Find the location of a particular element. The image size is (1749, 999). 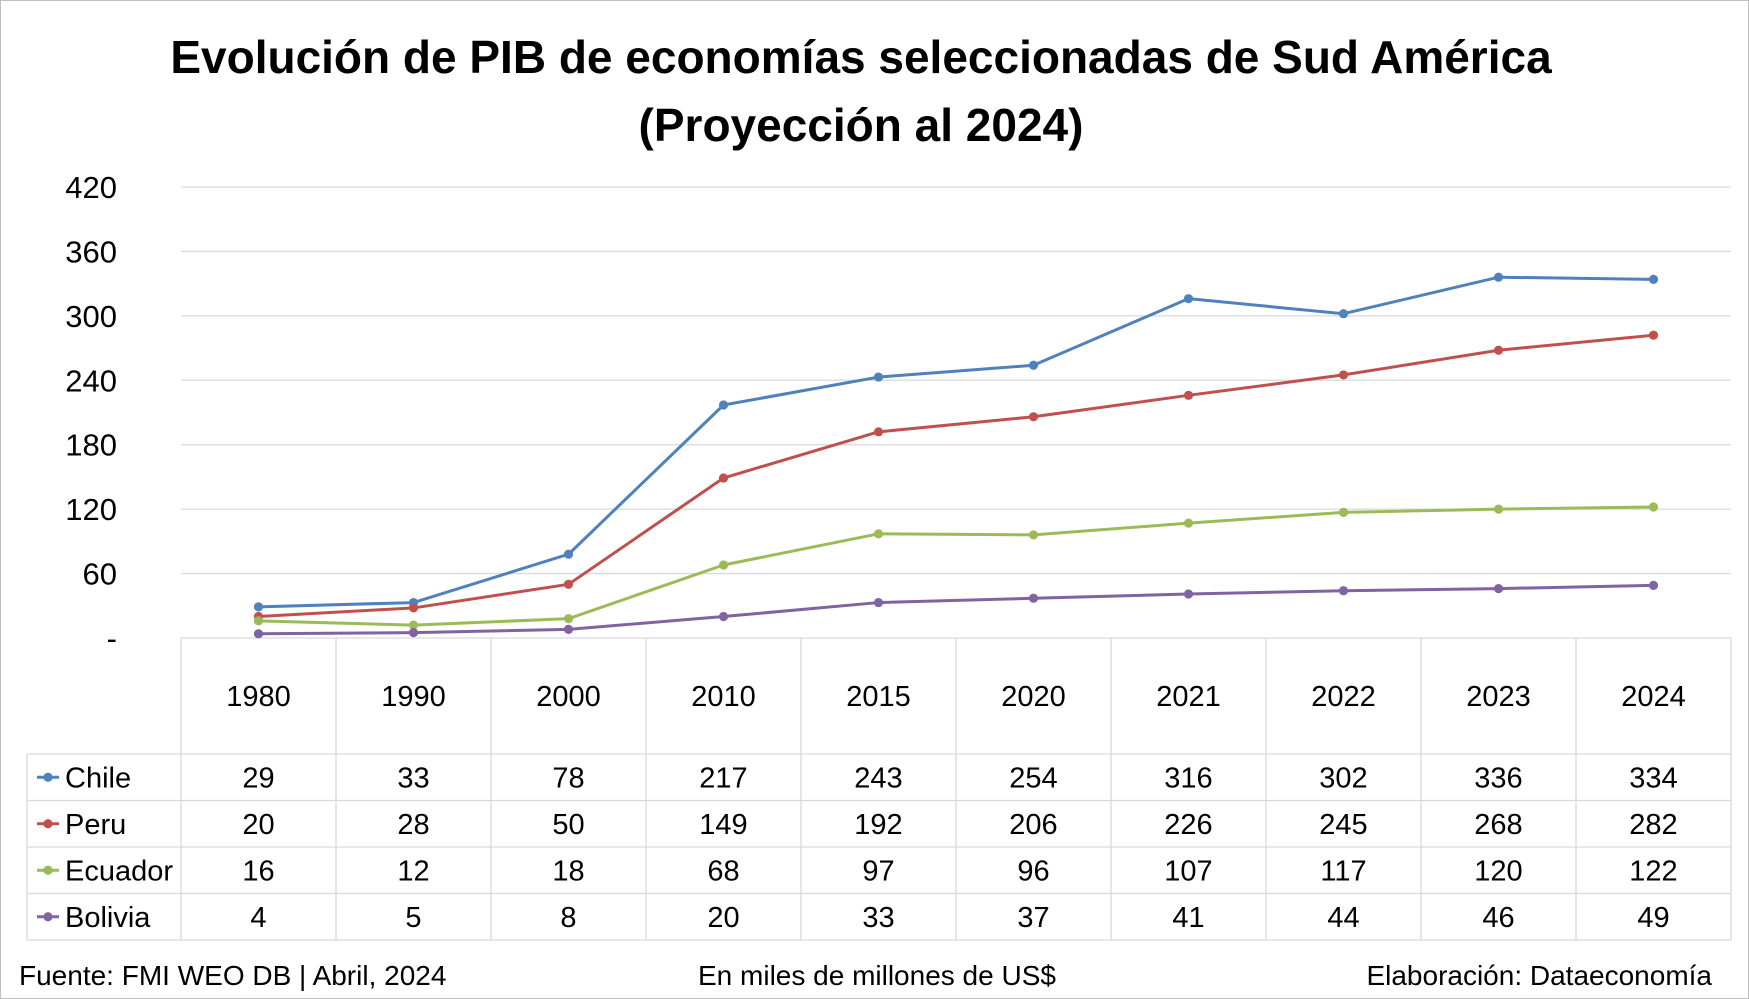

data-label: 206 is located at coordinates (1033, 825).